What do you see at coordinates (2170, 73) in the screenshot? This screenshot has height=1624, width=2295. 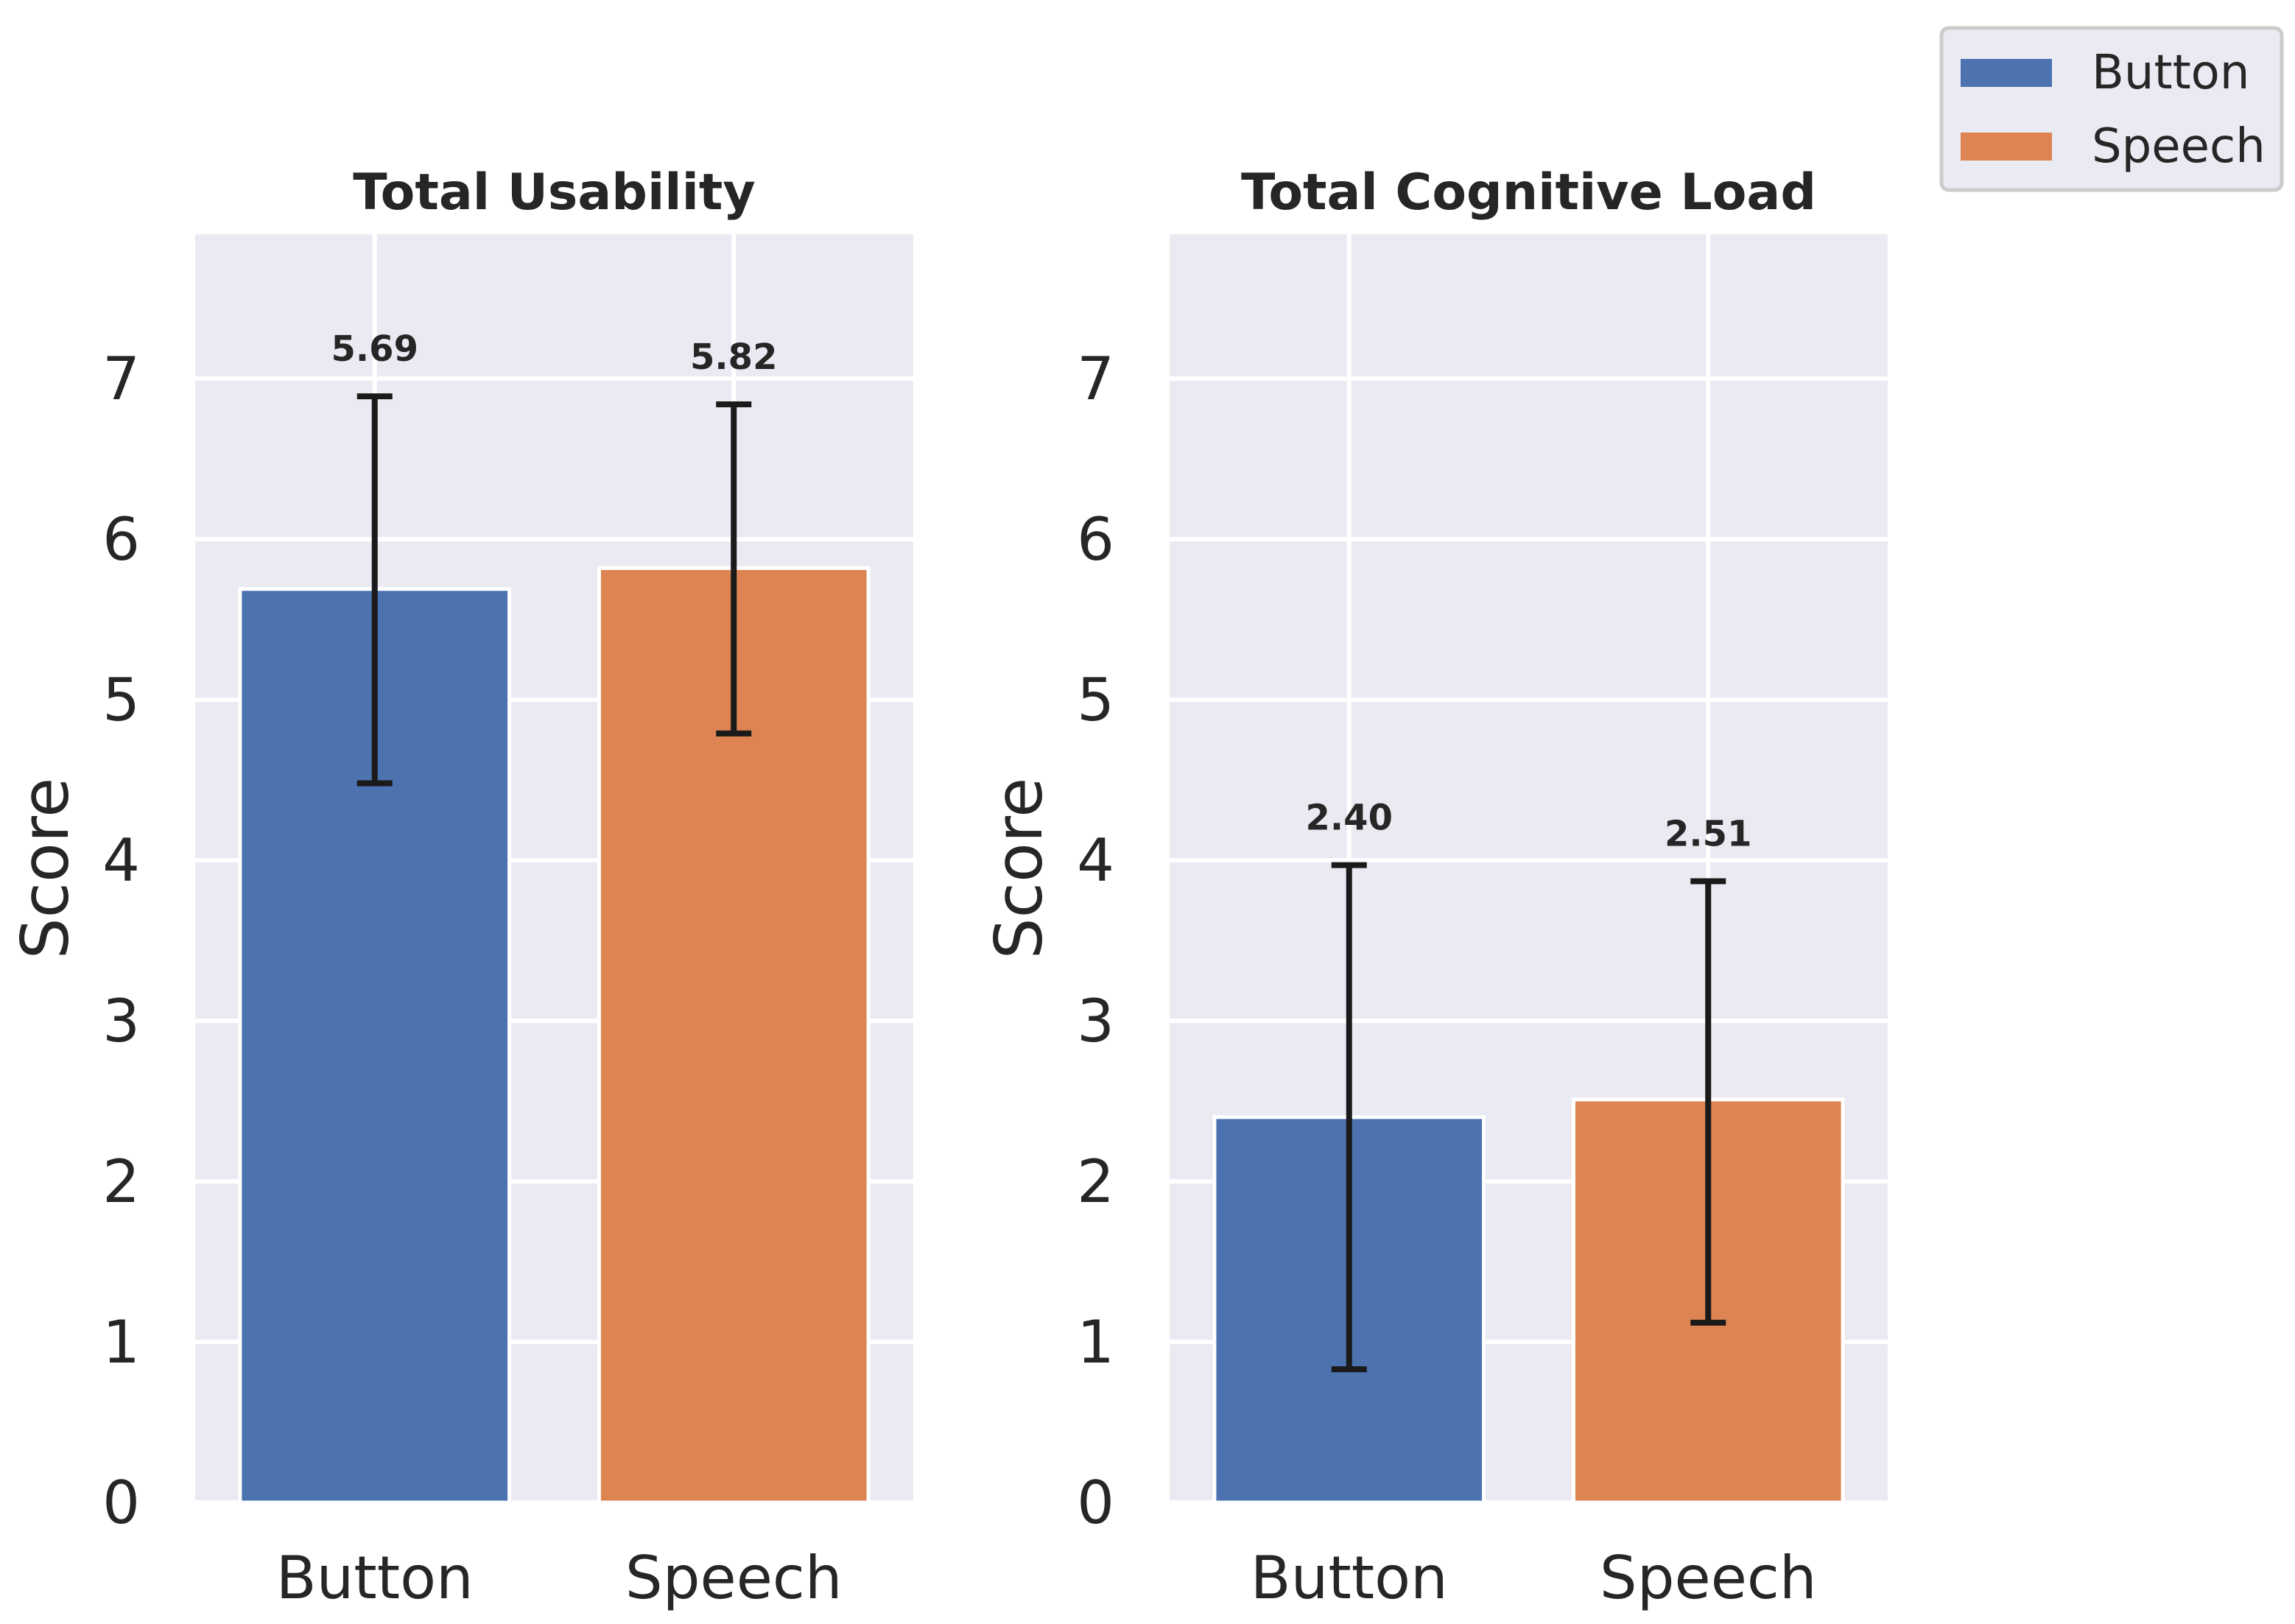 I see `legend-label-button: Button` at bounding box center [2170, 73].